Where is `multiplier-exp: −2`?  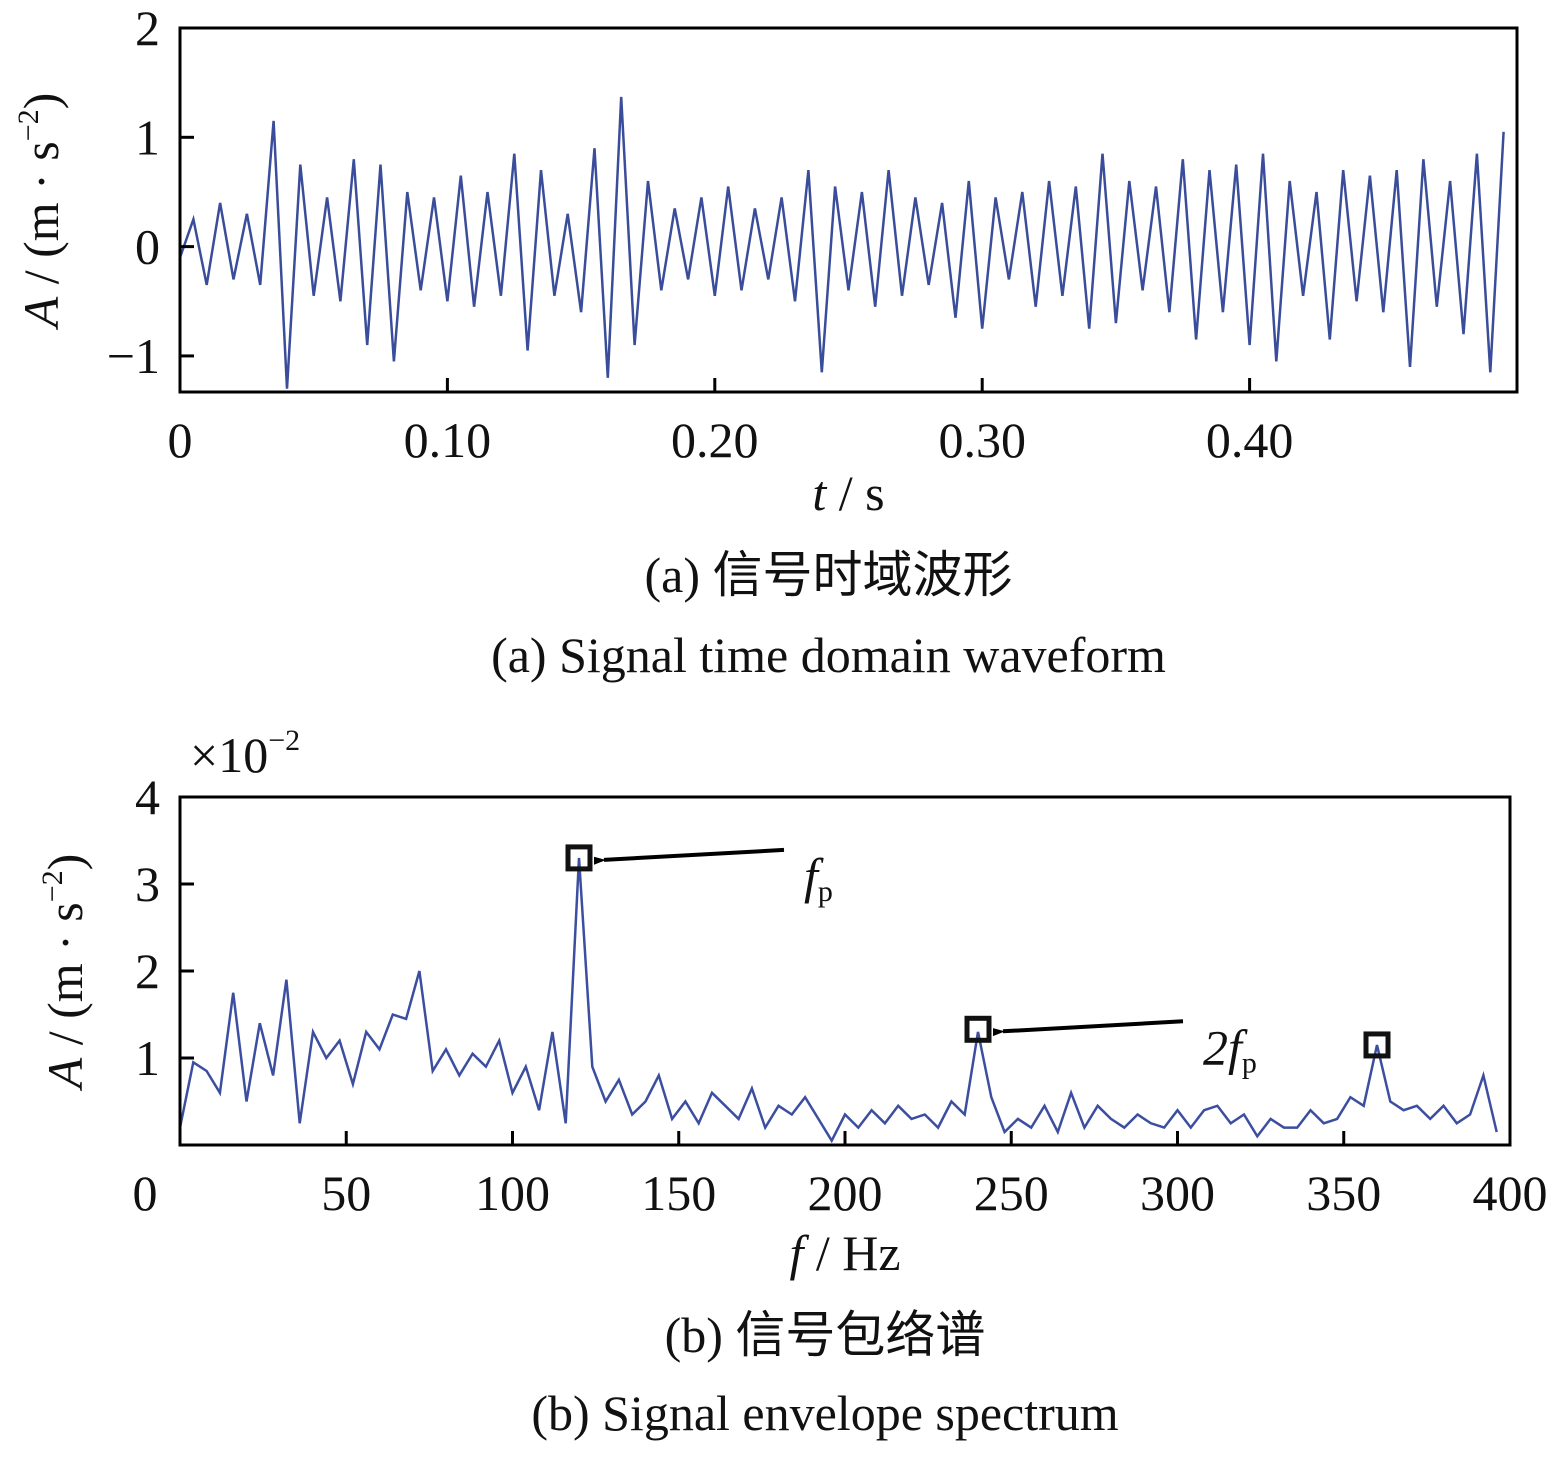 multiplier-exp: −2 is located at coordinates (284, 740).